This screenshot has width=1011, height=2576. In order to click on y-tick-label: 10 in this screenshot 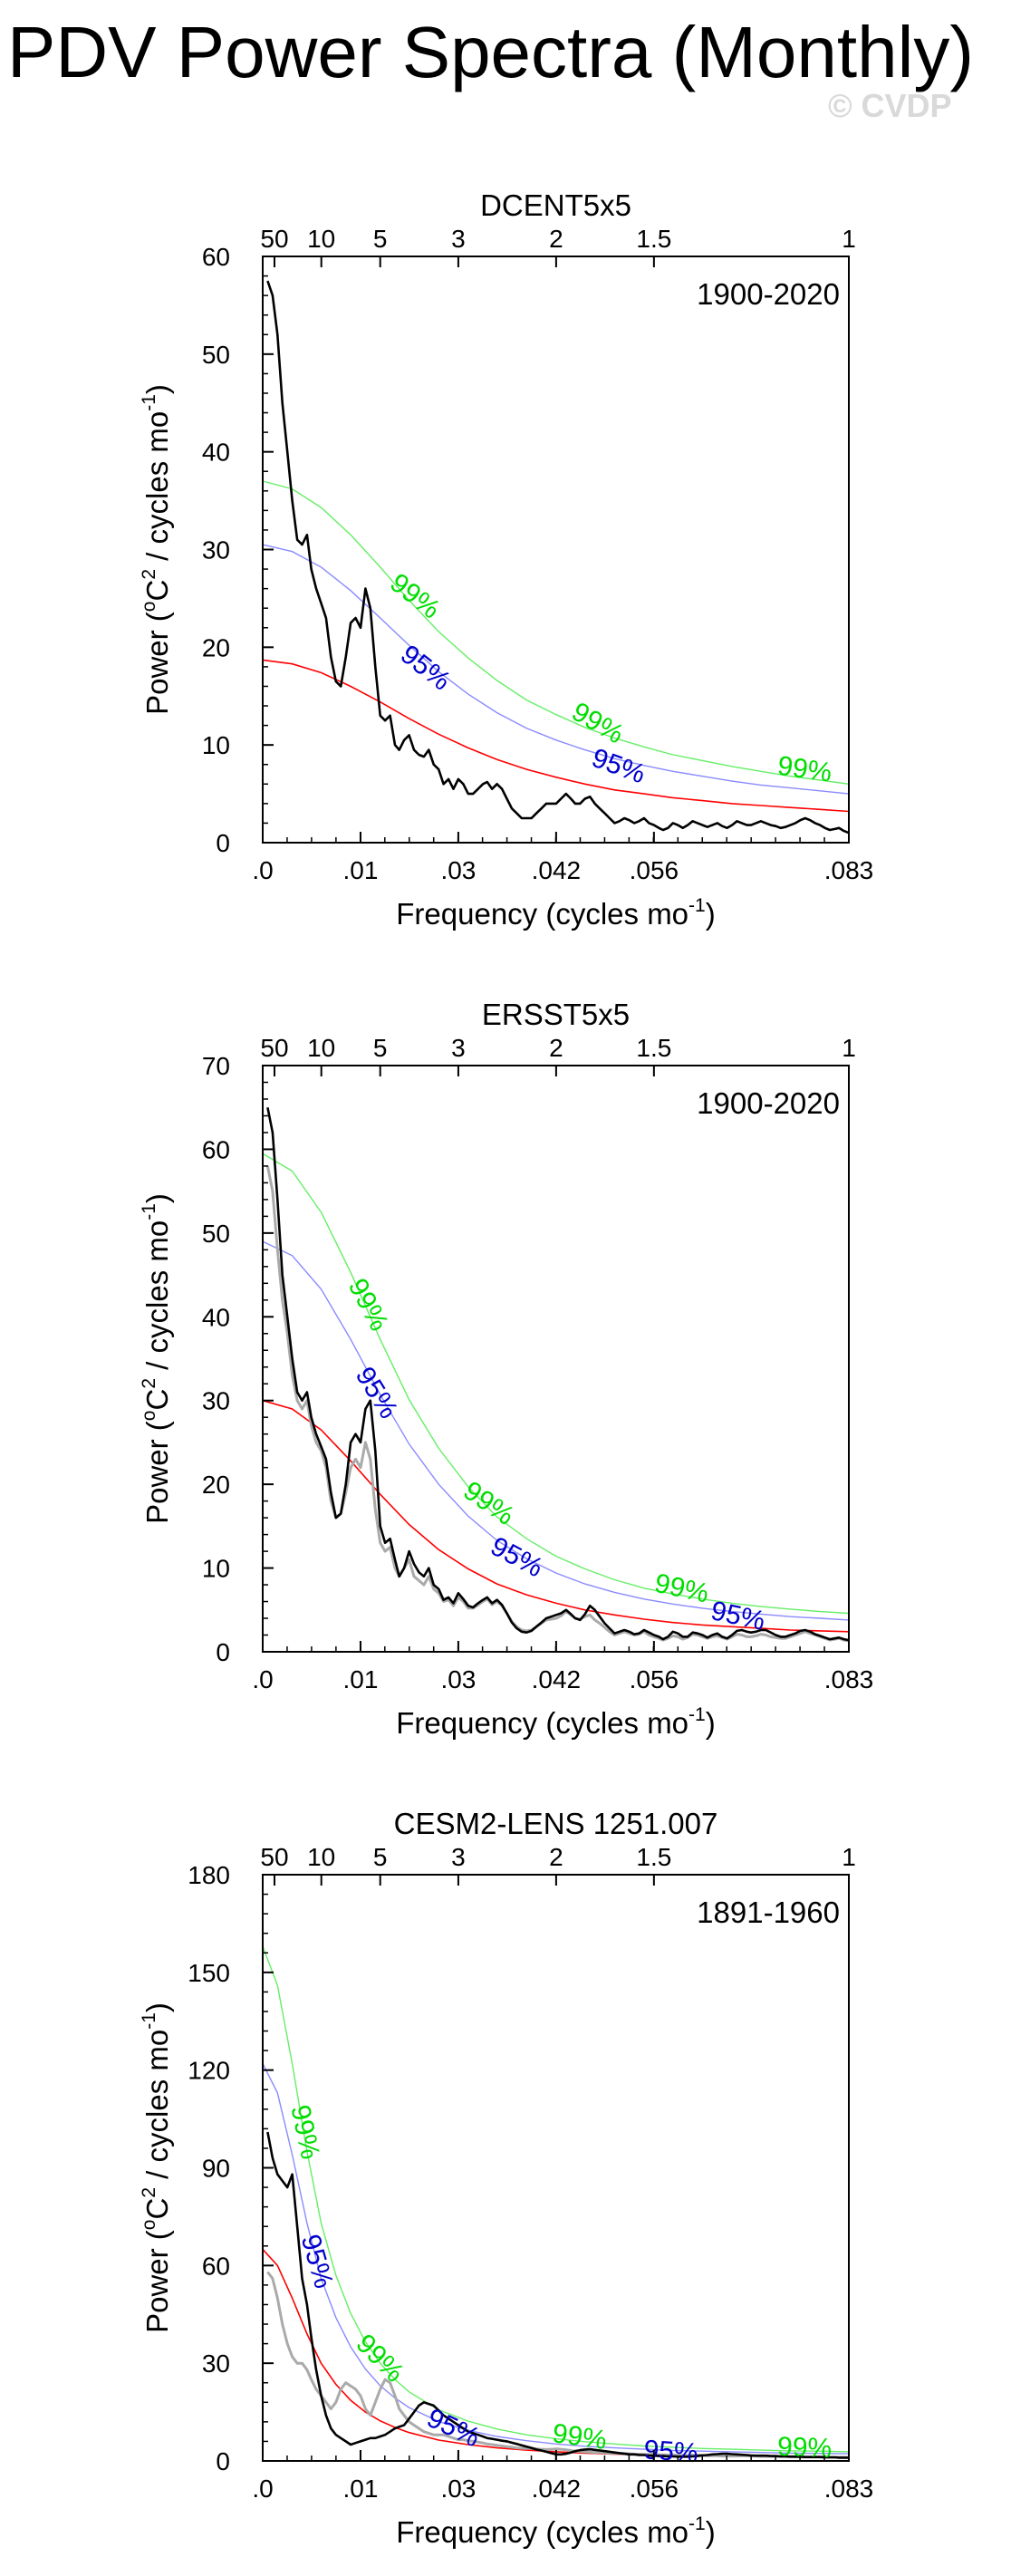, I will do `click(216, 745)`.